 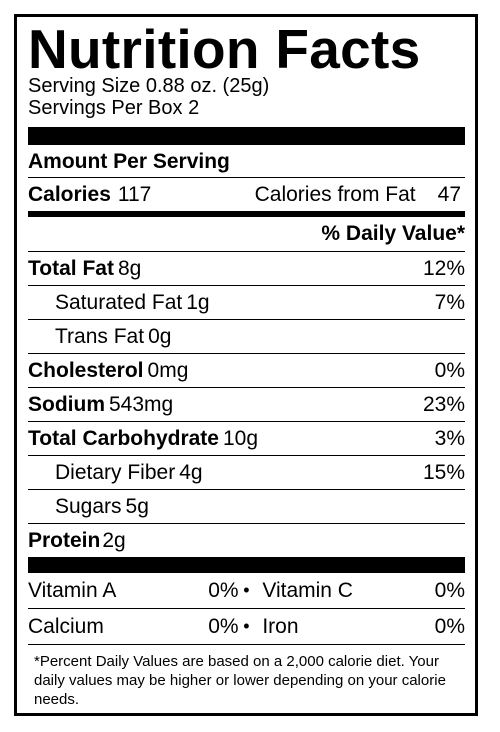 I want to click on label-title: Nutrition Facts, so click(x=224, y=49).